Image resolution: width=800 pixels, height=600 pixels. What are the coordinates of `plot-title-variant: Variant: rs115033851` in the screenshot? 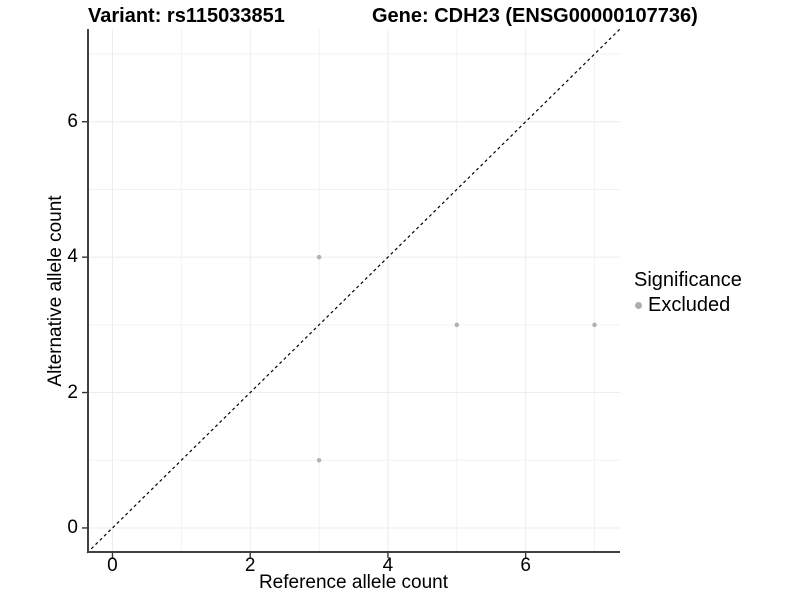 It's located at (186, 16).